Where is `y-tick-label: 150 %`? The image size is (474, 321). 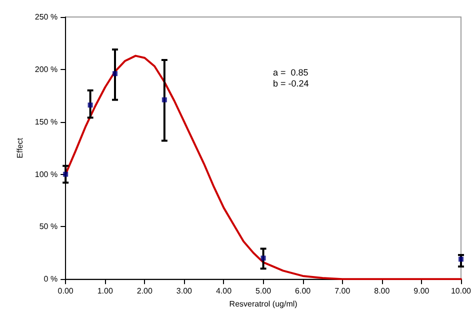 y-tick-label: 150 % is located at coordinates (46, 121).